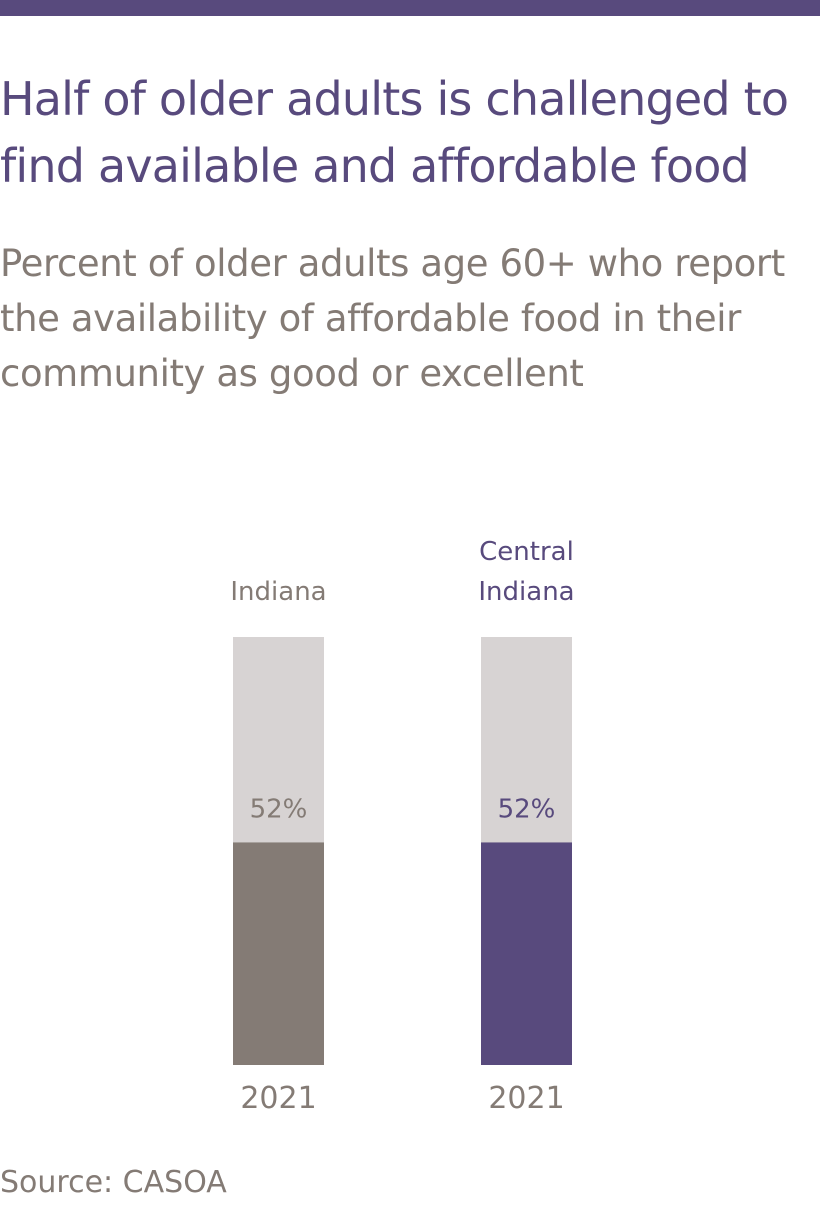 Image resolution: width=820 pixels, height=1217 pixels. What do you see at coordinates (278, 592) in the screenshot?
I see `category-label-0-line-0: Indiana` at bounding box center [278, 592].